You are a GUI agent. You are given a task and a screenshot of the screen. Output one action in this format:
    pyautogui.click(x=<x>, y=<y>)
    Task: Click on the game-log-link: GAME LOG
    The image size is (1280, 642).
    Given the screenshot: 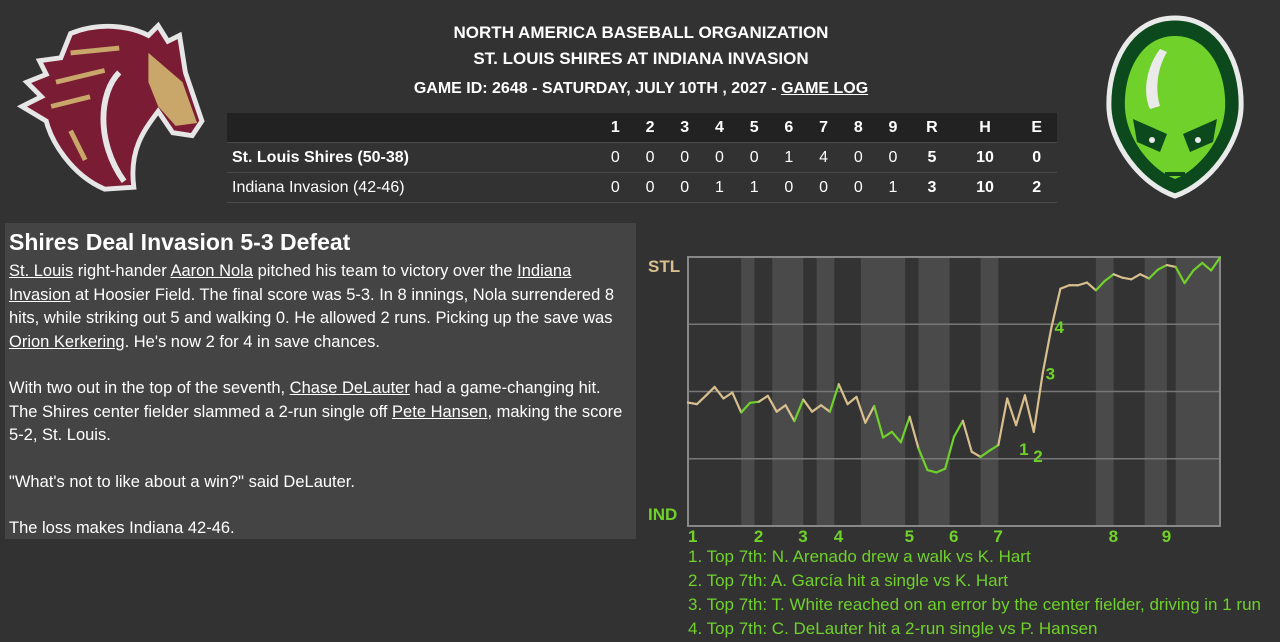 What is the action you would take?
    pyautogui.click(x=825, y=88)
    